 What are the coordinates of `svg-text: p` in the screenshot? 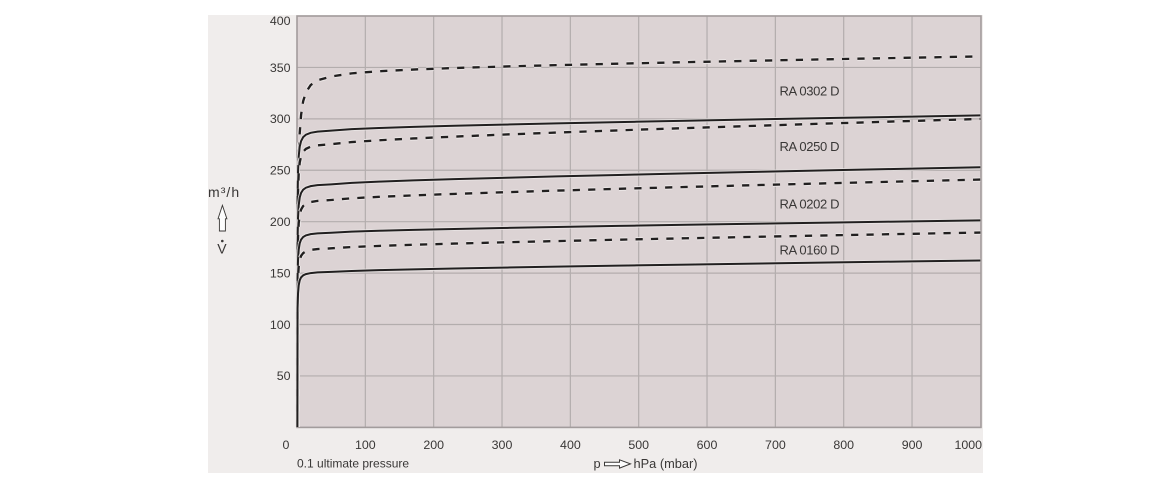 It's located at (597, 463).